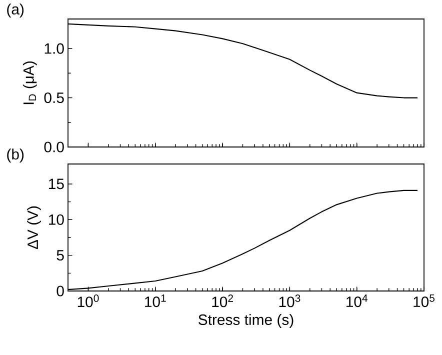 This screenshot has height=355, width=442. I want to click on chart-title: (a), so click(15, 11).